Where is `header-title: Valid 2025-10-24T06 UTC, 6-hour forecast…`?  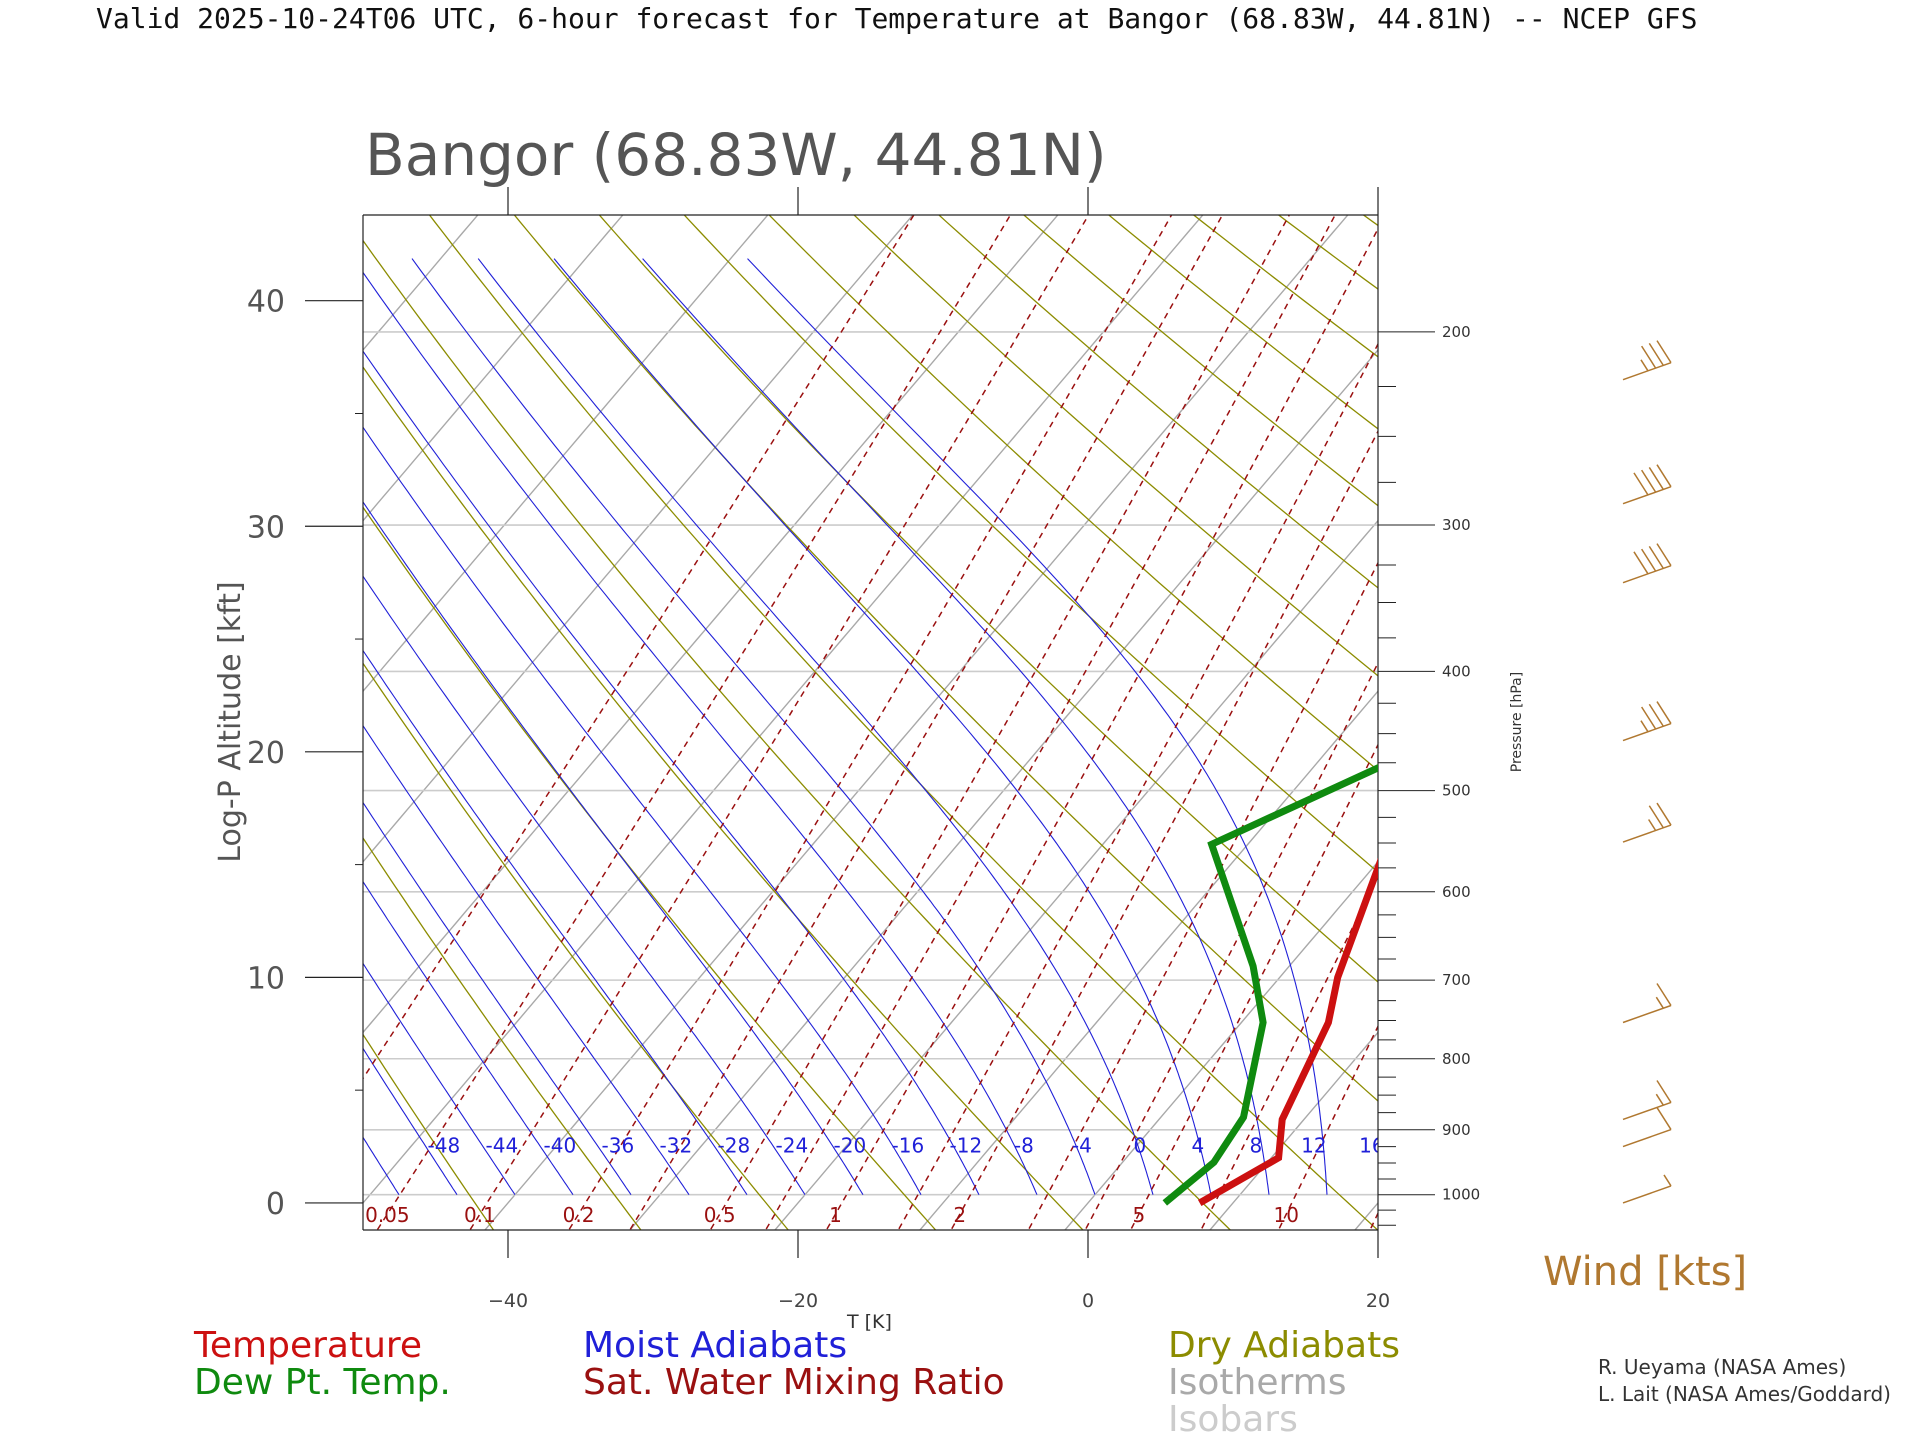 header-title: Valid 2025-10-24T06 UTC, 6-hour forecast… is located at coordinates (896, 18).